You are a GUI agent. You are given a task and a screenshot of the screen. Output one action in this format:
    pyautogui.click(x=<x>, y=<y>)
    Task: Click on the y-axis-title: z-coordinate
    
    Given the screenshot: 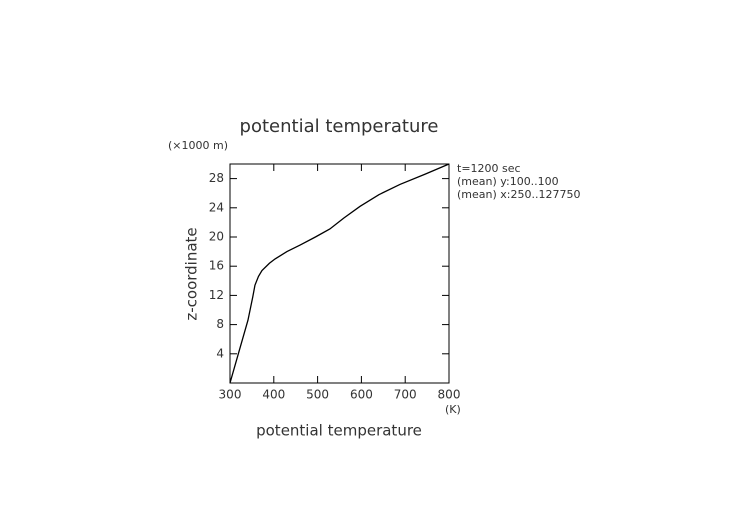 What is the action you would take?
    pyautogui.click(x=192, y=273)
    